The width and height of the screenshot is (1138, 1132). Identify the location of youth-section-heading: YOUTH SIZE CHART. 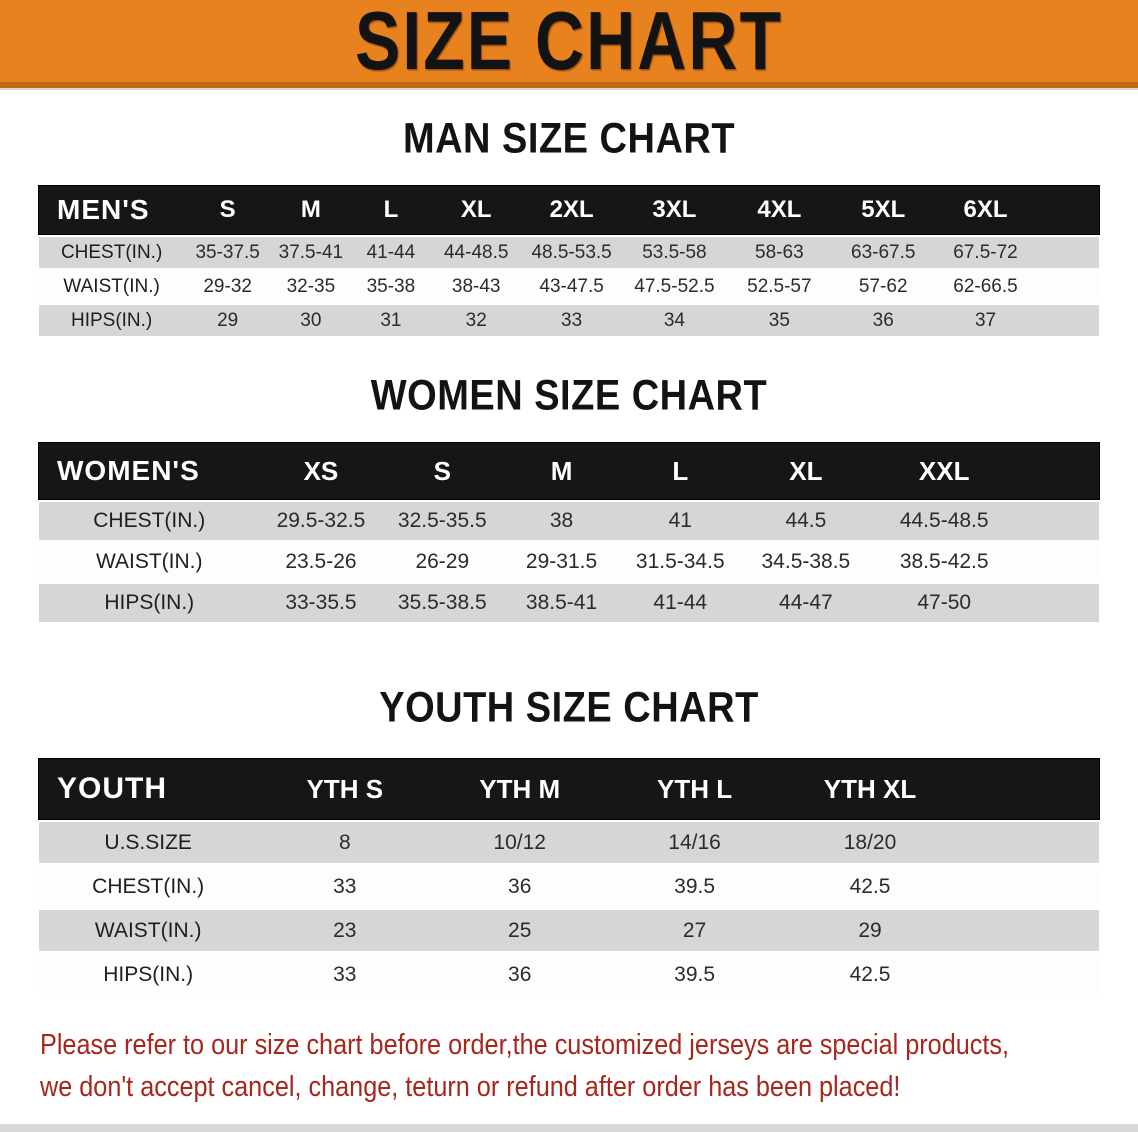
(569, 708).